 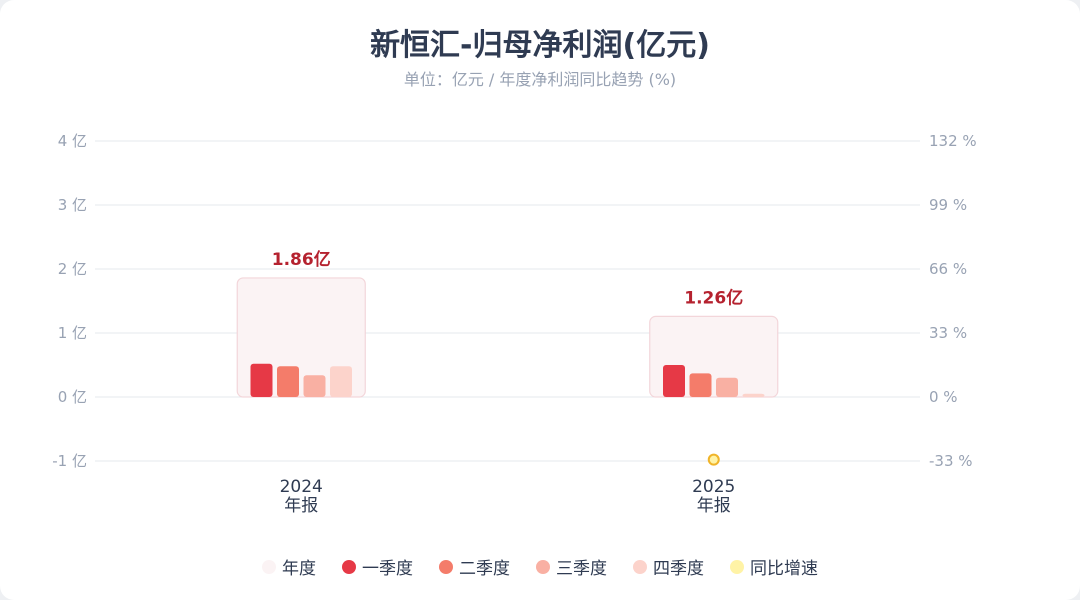 What do you see at coordinates (299, 569) in the screenshot?
I see `legend-label: 年度` at bounding box center [299, 569].